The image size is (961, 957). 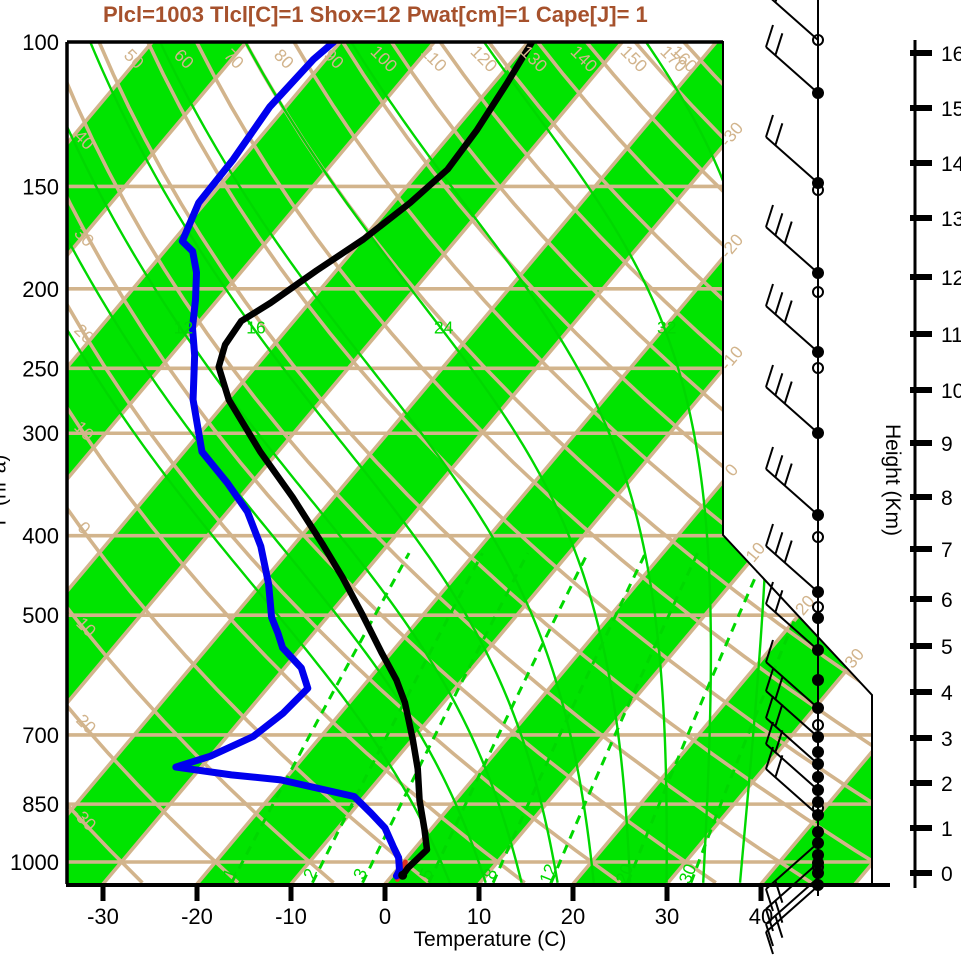 I want to click on temperature-tick-label: -20, so click(x=197, y=916).